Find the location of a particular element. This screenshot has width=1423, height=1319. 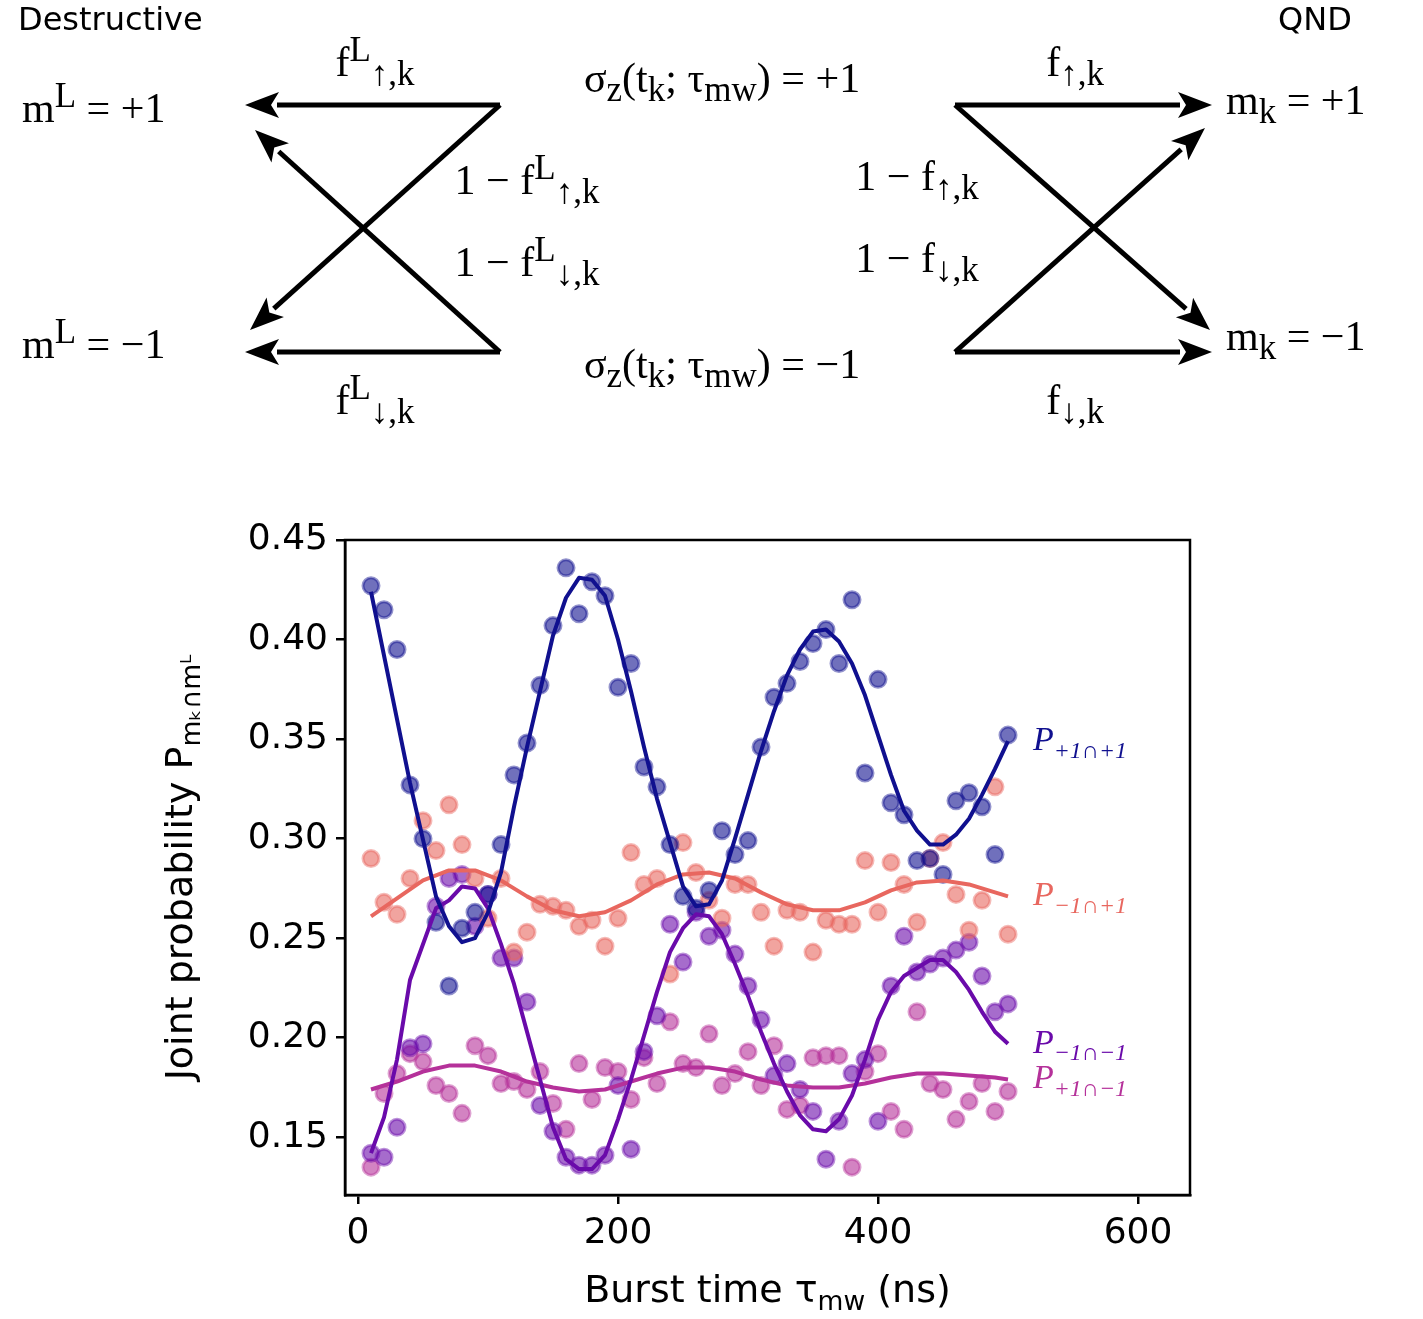

y-tick-label: 0.40 is located at coordinates (287, 636).